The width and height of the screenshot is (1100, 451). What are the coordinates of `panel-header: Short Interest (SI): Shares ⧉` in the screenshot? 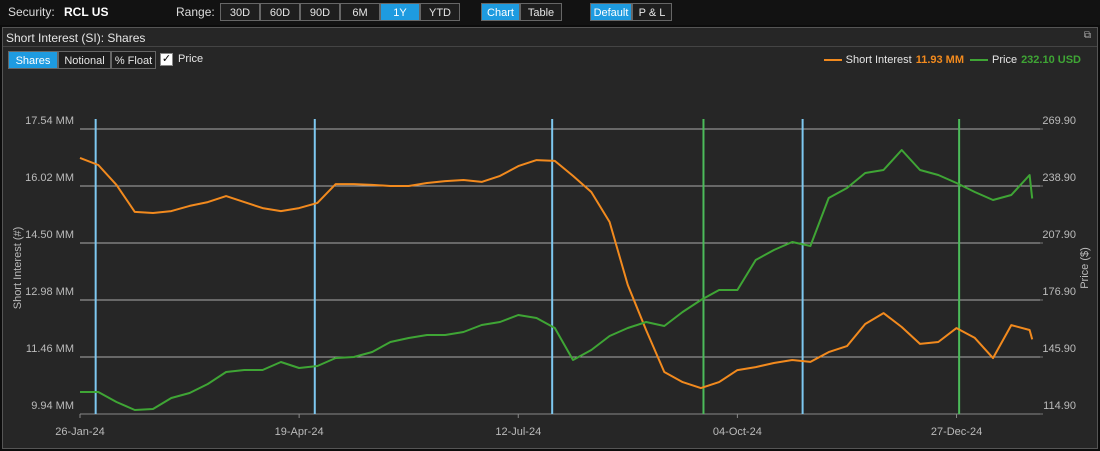 It's located at (550, 37).